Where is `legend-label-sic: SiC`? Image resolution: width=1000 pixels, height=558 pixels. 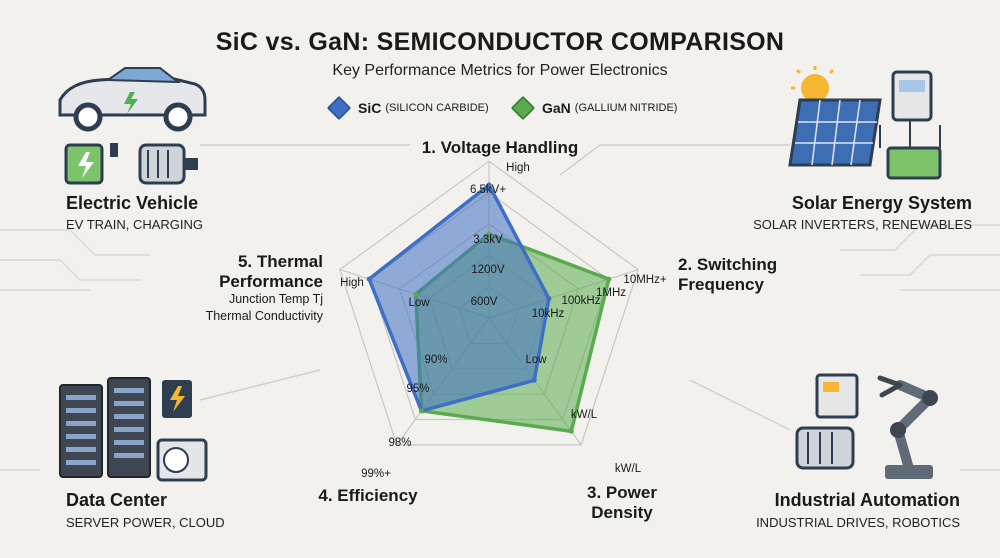
legend-label-sic: SiC is located at coordinates (370, 108).